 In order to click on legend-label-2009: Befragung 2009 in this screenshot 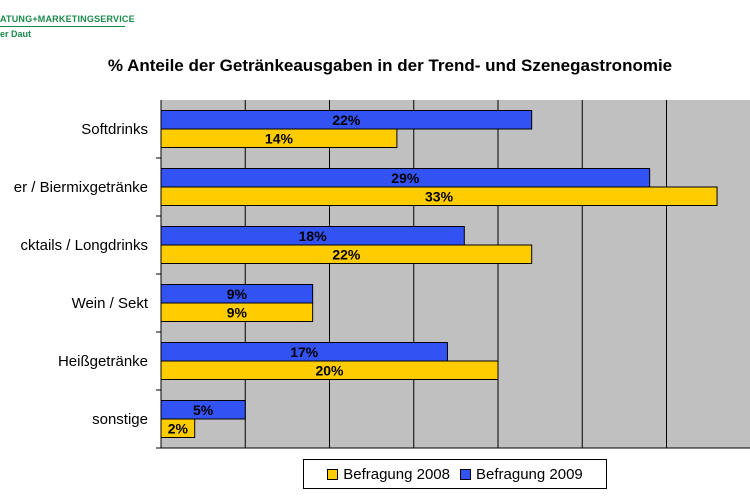, I will do `click(529, 474)`.